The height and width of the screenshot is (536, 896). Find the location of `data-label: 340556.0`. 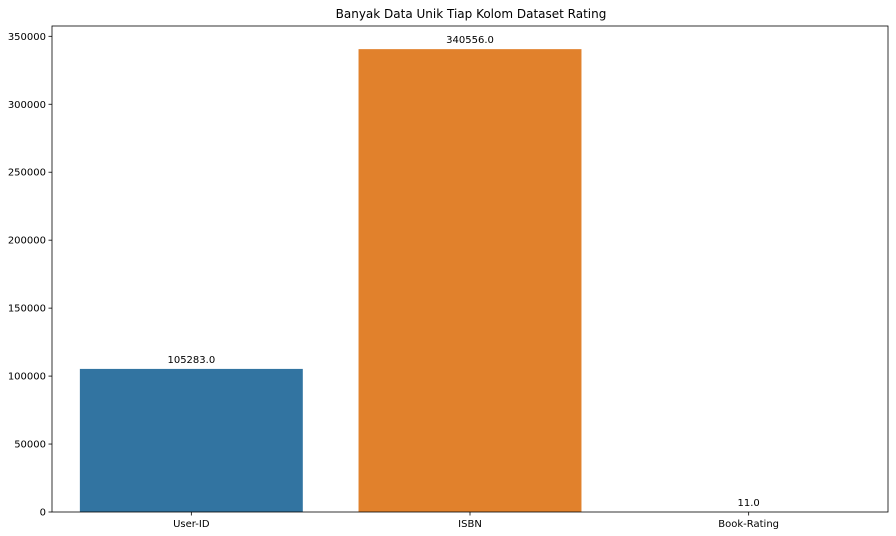

data-label: 340556.0 is located at coordinates (470, 40).